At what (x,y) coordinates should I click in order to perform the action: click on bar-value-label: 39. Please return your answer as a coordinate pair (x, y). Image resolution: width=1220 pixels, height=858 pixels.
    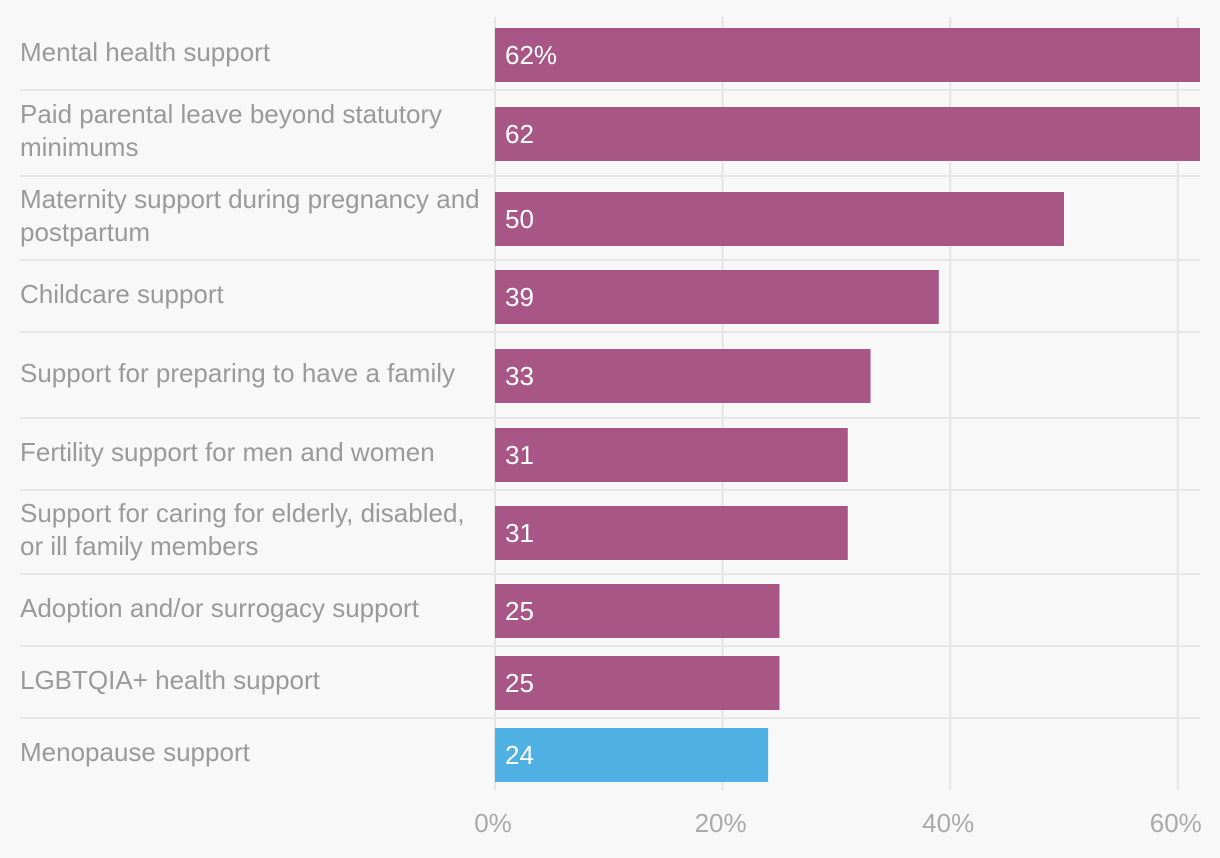
    Looking at the image, I should click on (519, 297).